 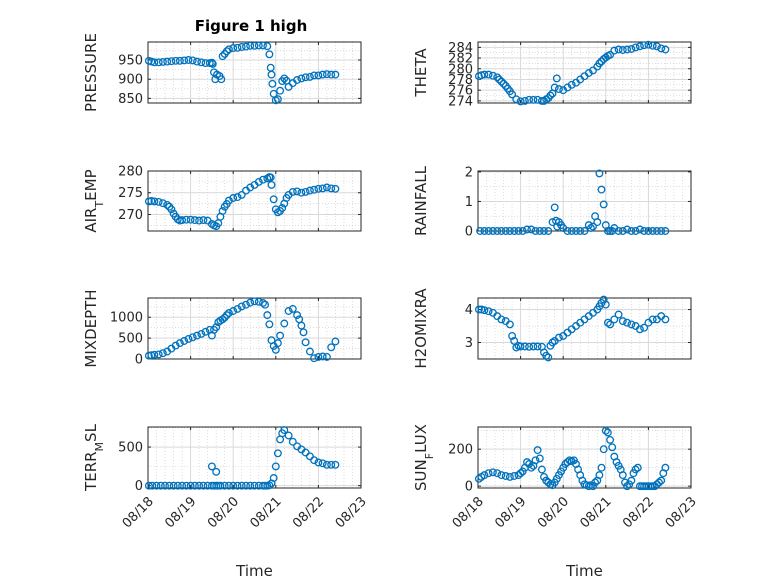 What do you see at coordinates (421, 328) in the screenshot?
I see `ylabel-h2omixra: H2OMIXRA` at bounding box center [421, 328].